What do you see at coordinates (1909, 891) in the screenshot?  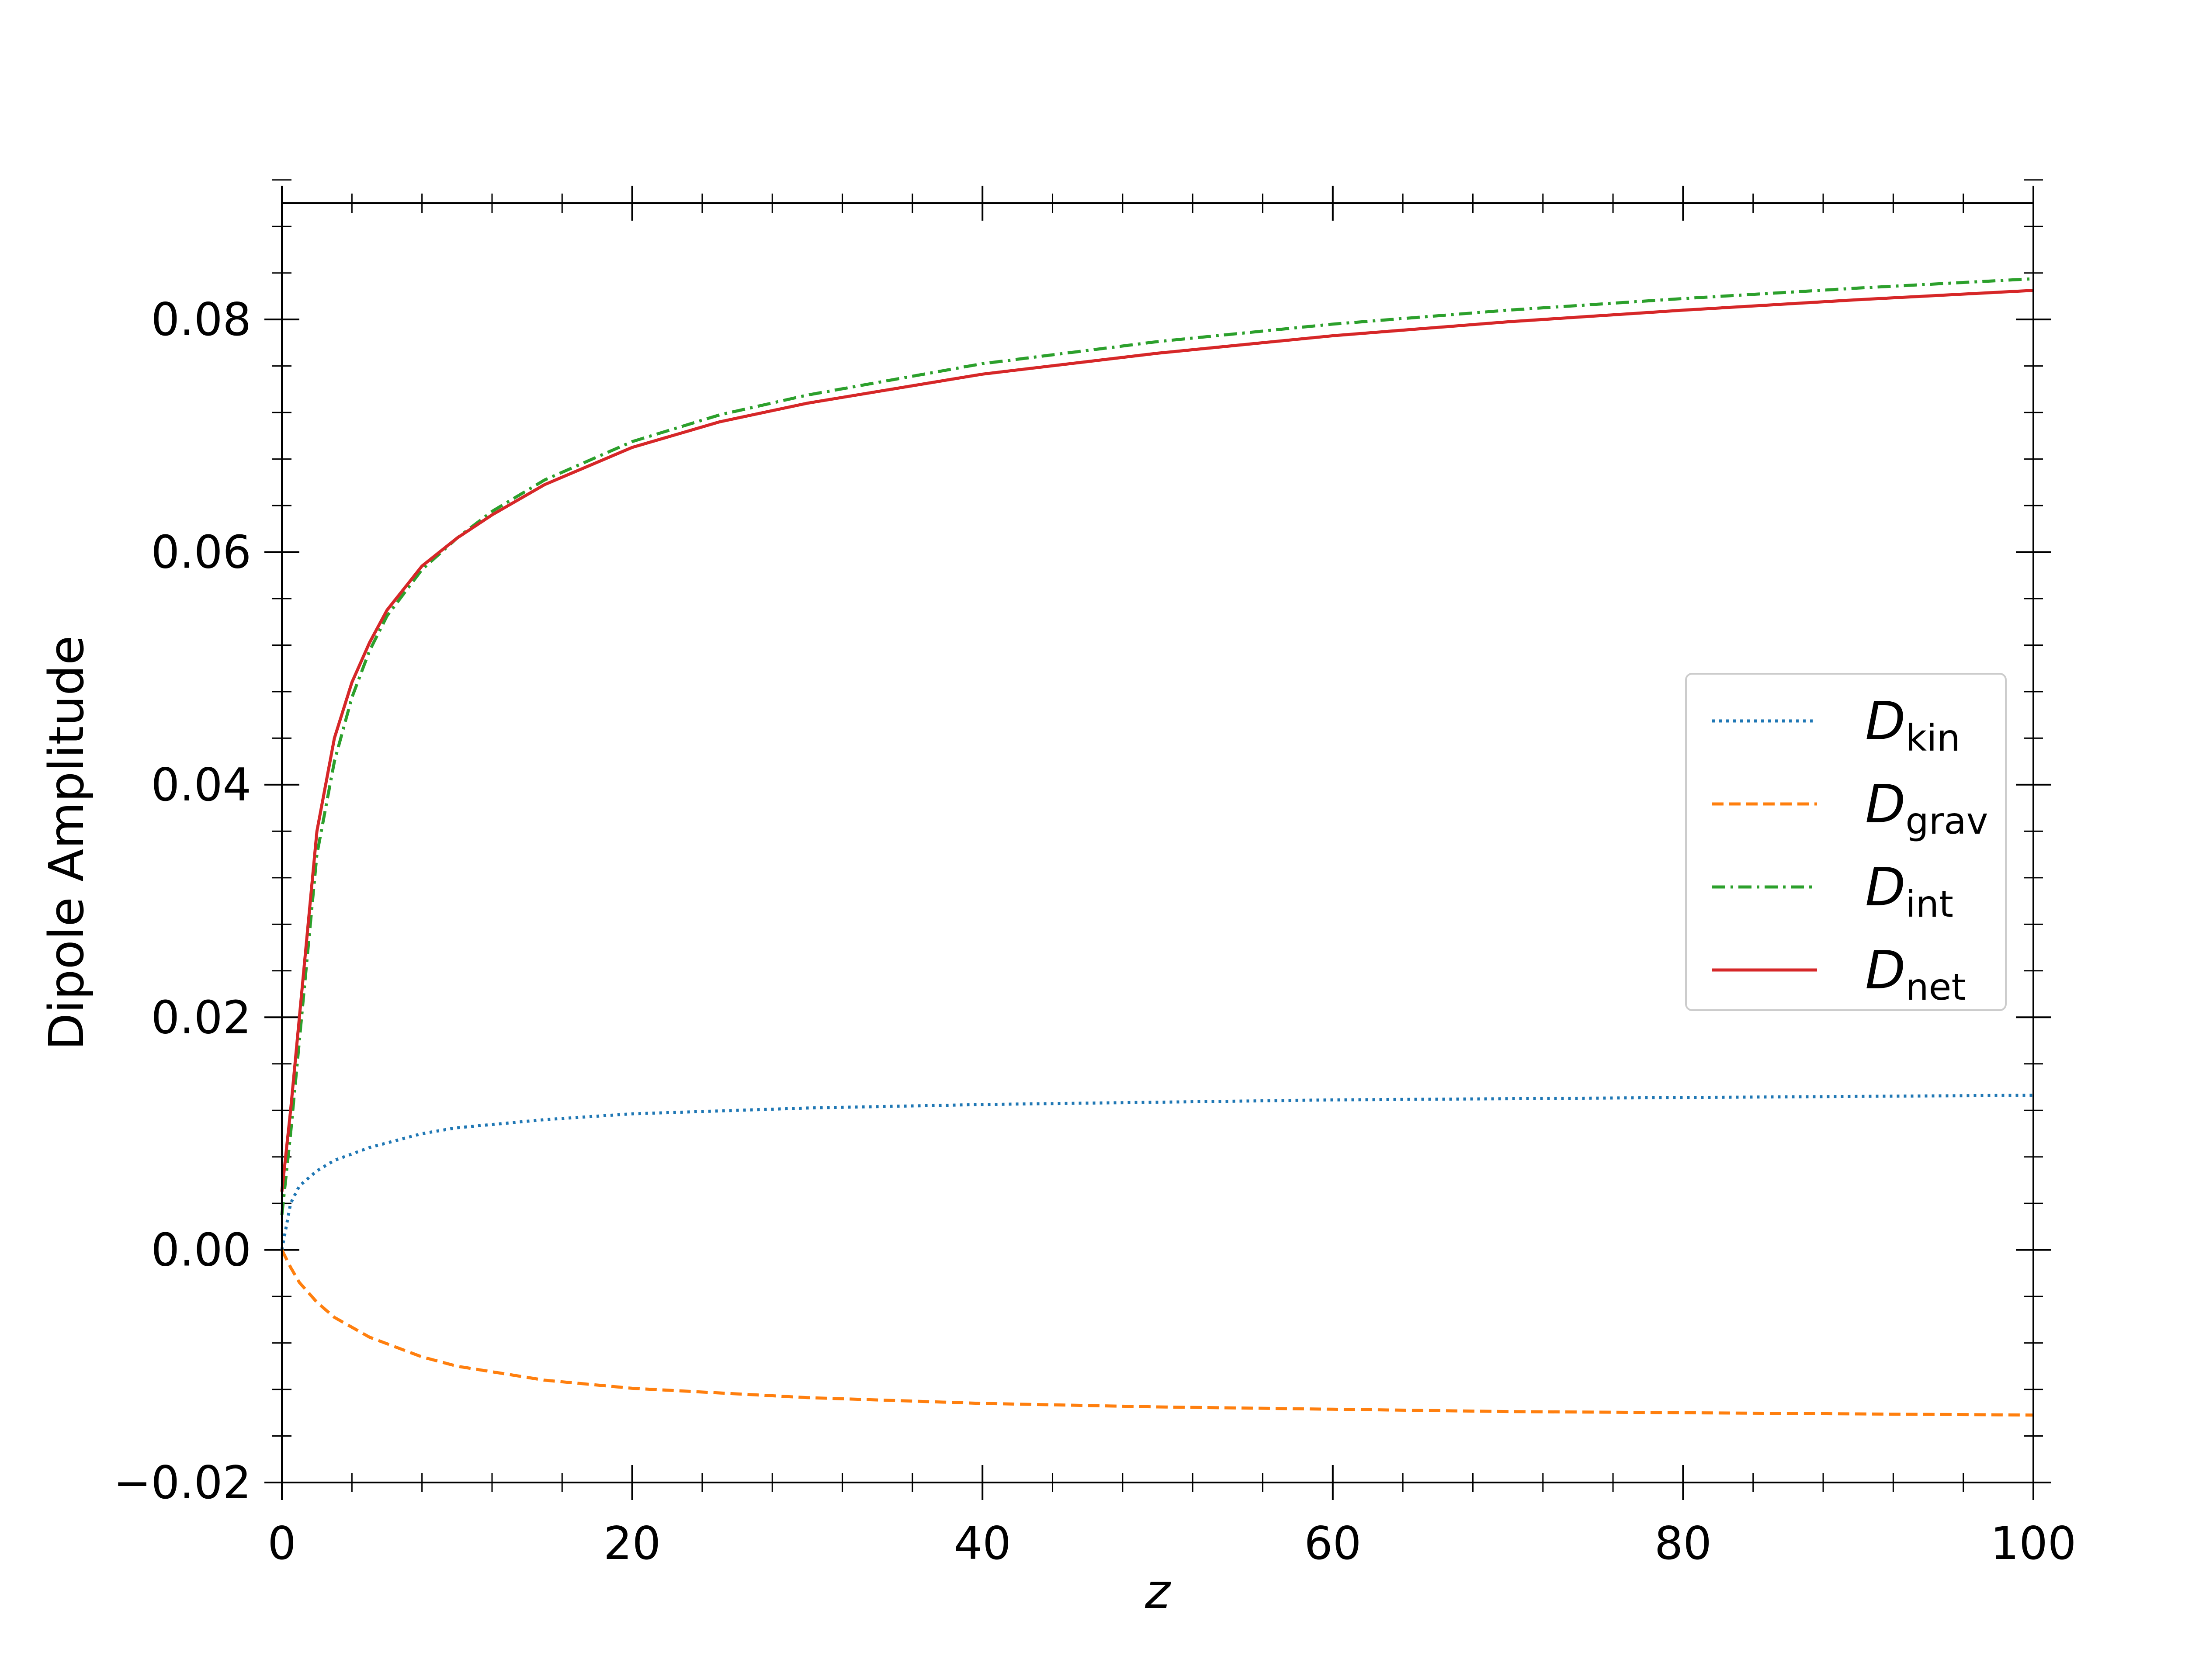 I see `legend-label-int: Dint` at bounding box center [1909, 891].